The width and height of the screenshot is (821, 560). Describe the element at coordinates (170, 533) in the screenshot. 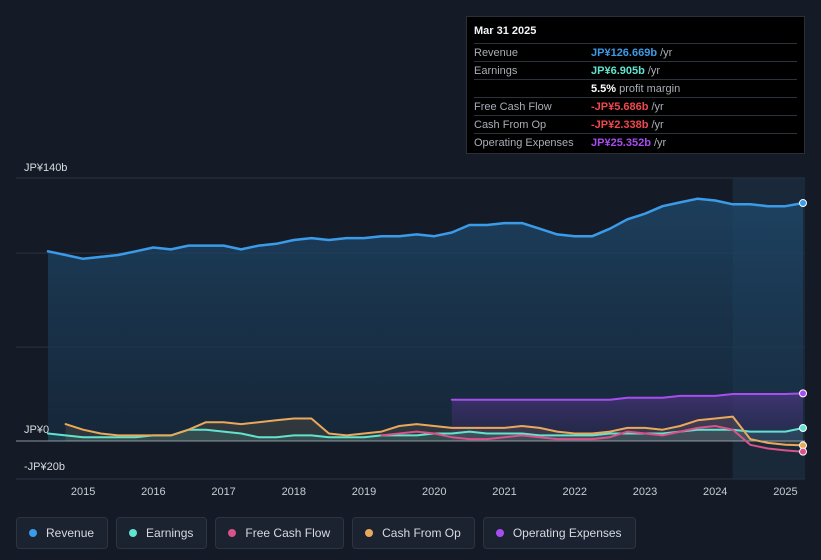

I see `legend-label: Earnings` at that location.